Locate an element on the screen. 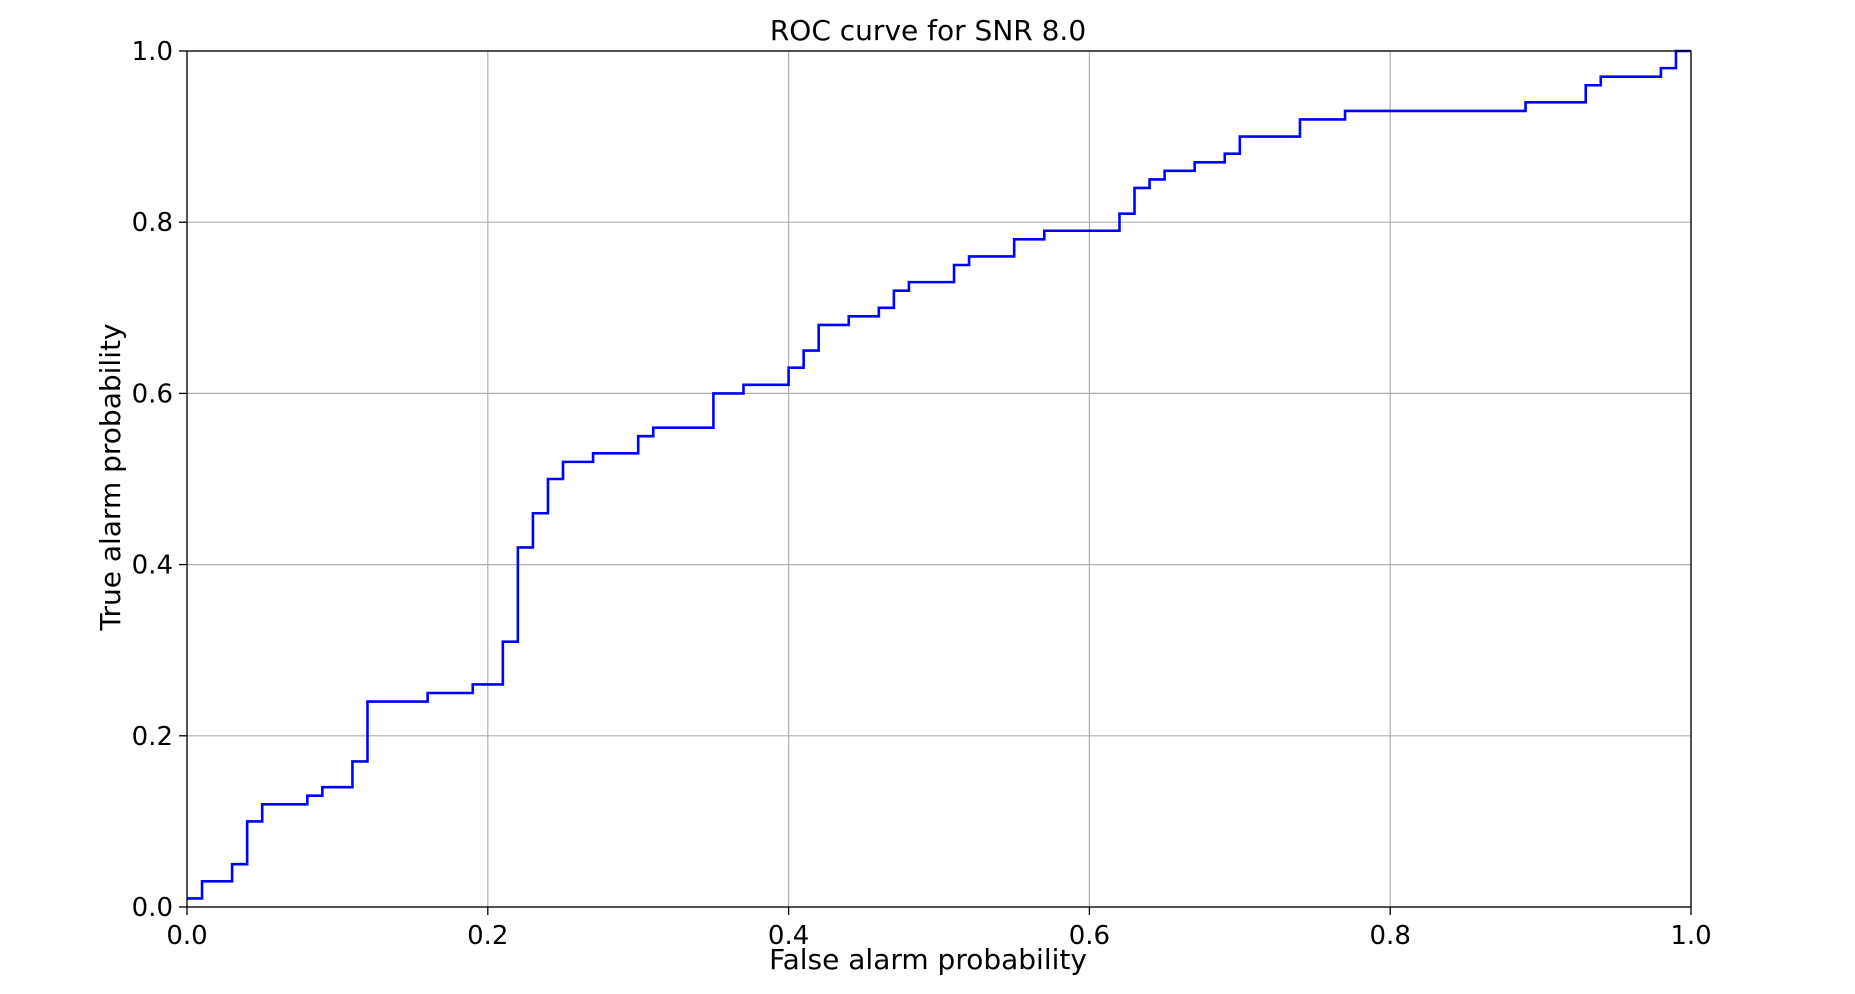 This screenshot has width=1855, height=994. y-tick-label: 0.8 is located at coordinates (152, 223).